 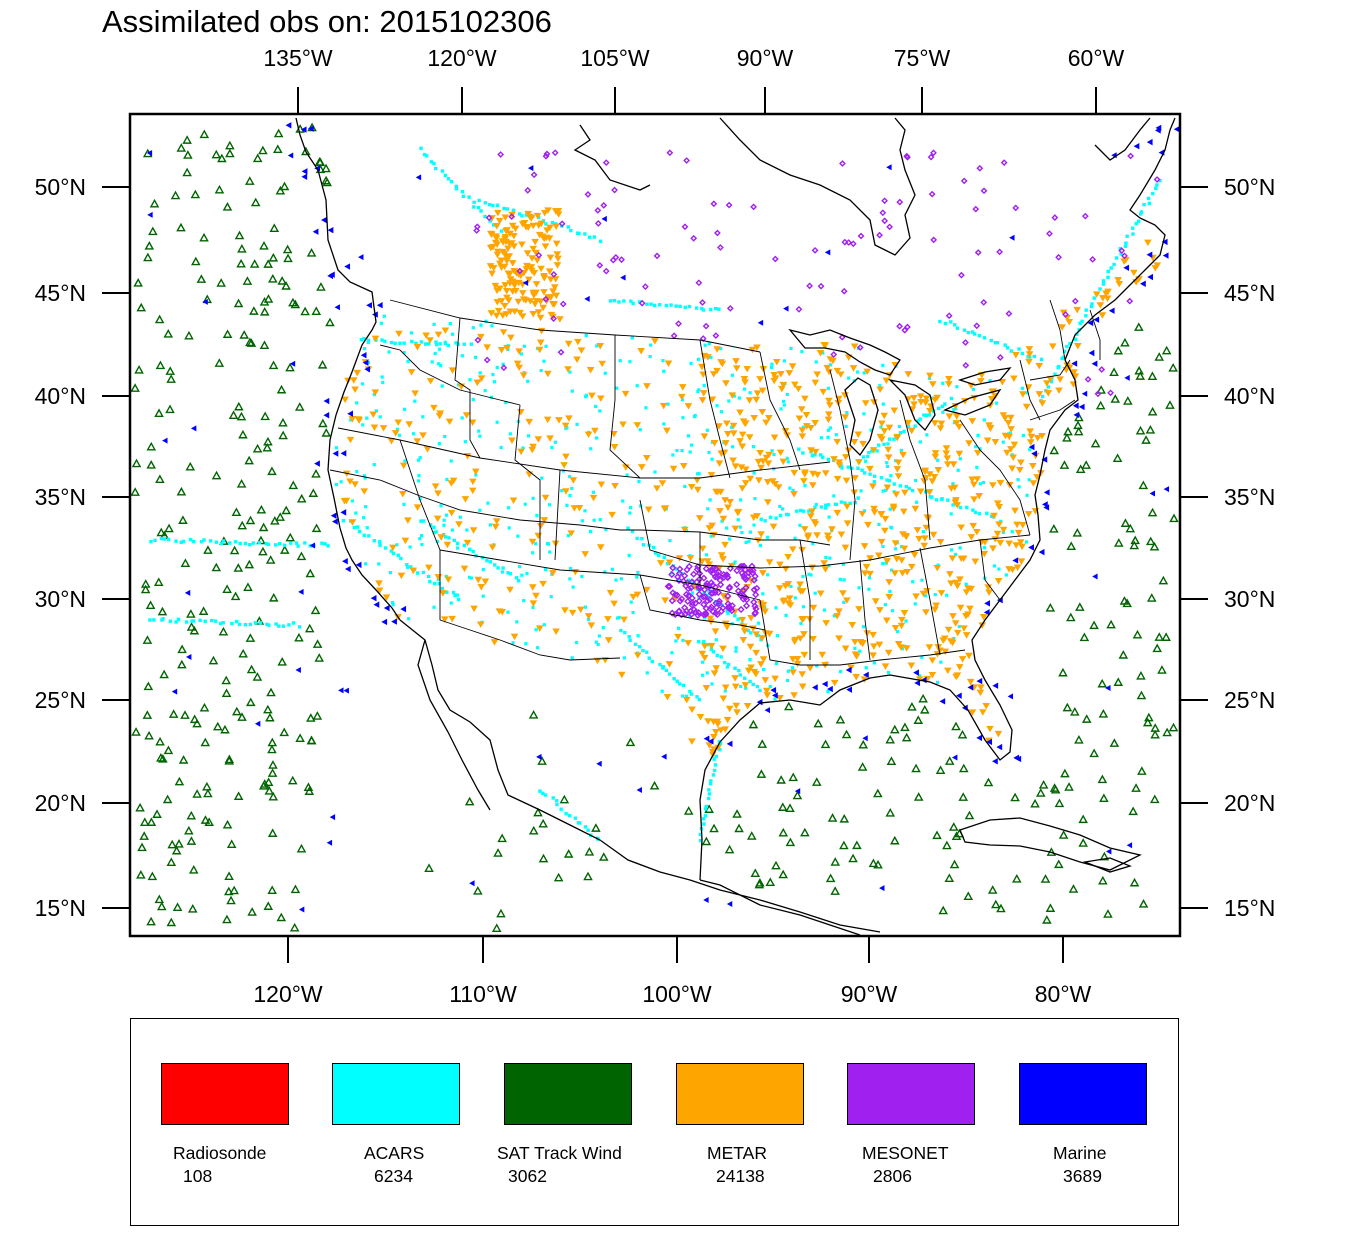 What do you see at coordinates (60, 700) in the screenshot?
I see `left-lat-label: 25°N` at bounding box center [60, 700].